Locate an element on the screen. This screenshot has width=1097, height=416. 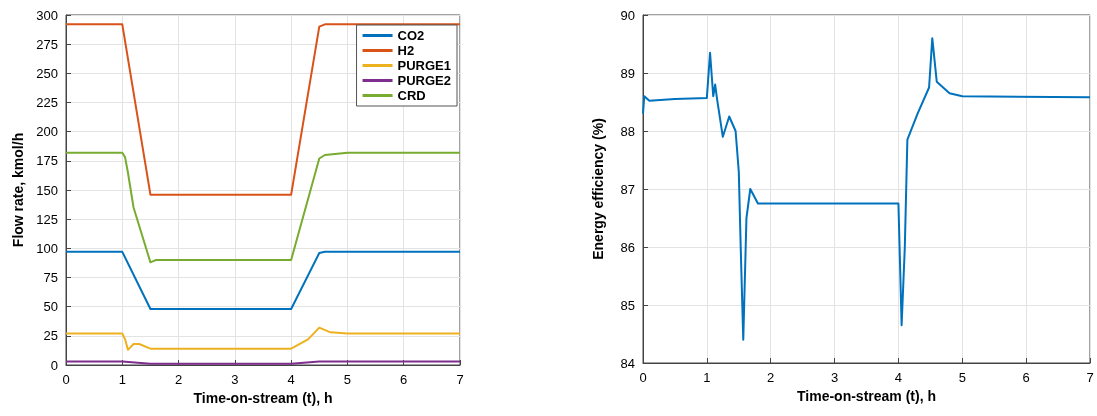
y-tick-label: 175 is located at coordinates (47, 161).